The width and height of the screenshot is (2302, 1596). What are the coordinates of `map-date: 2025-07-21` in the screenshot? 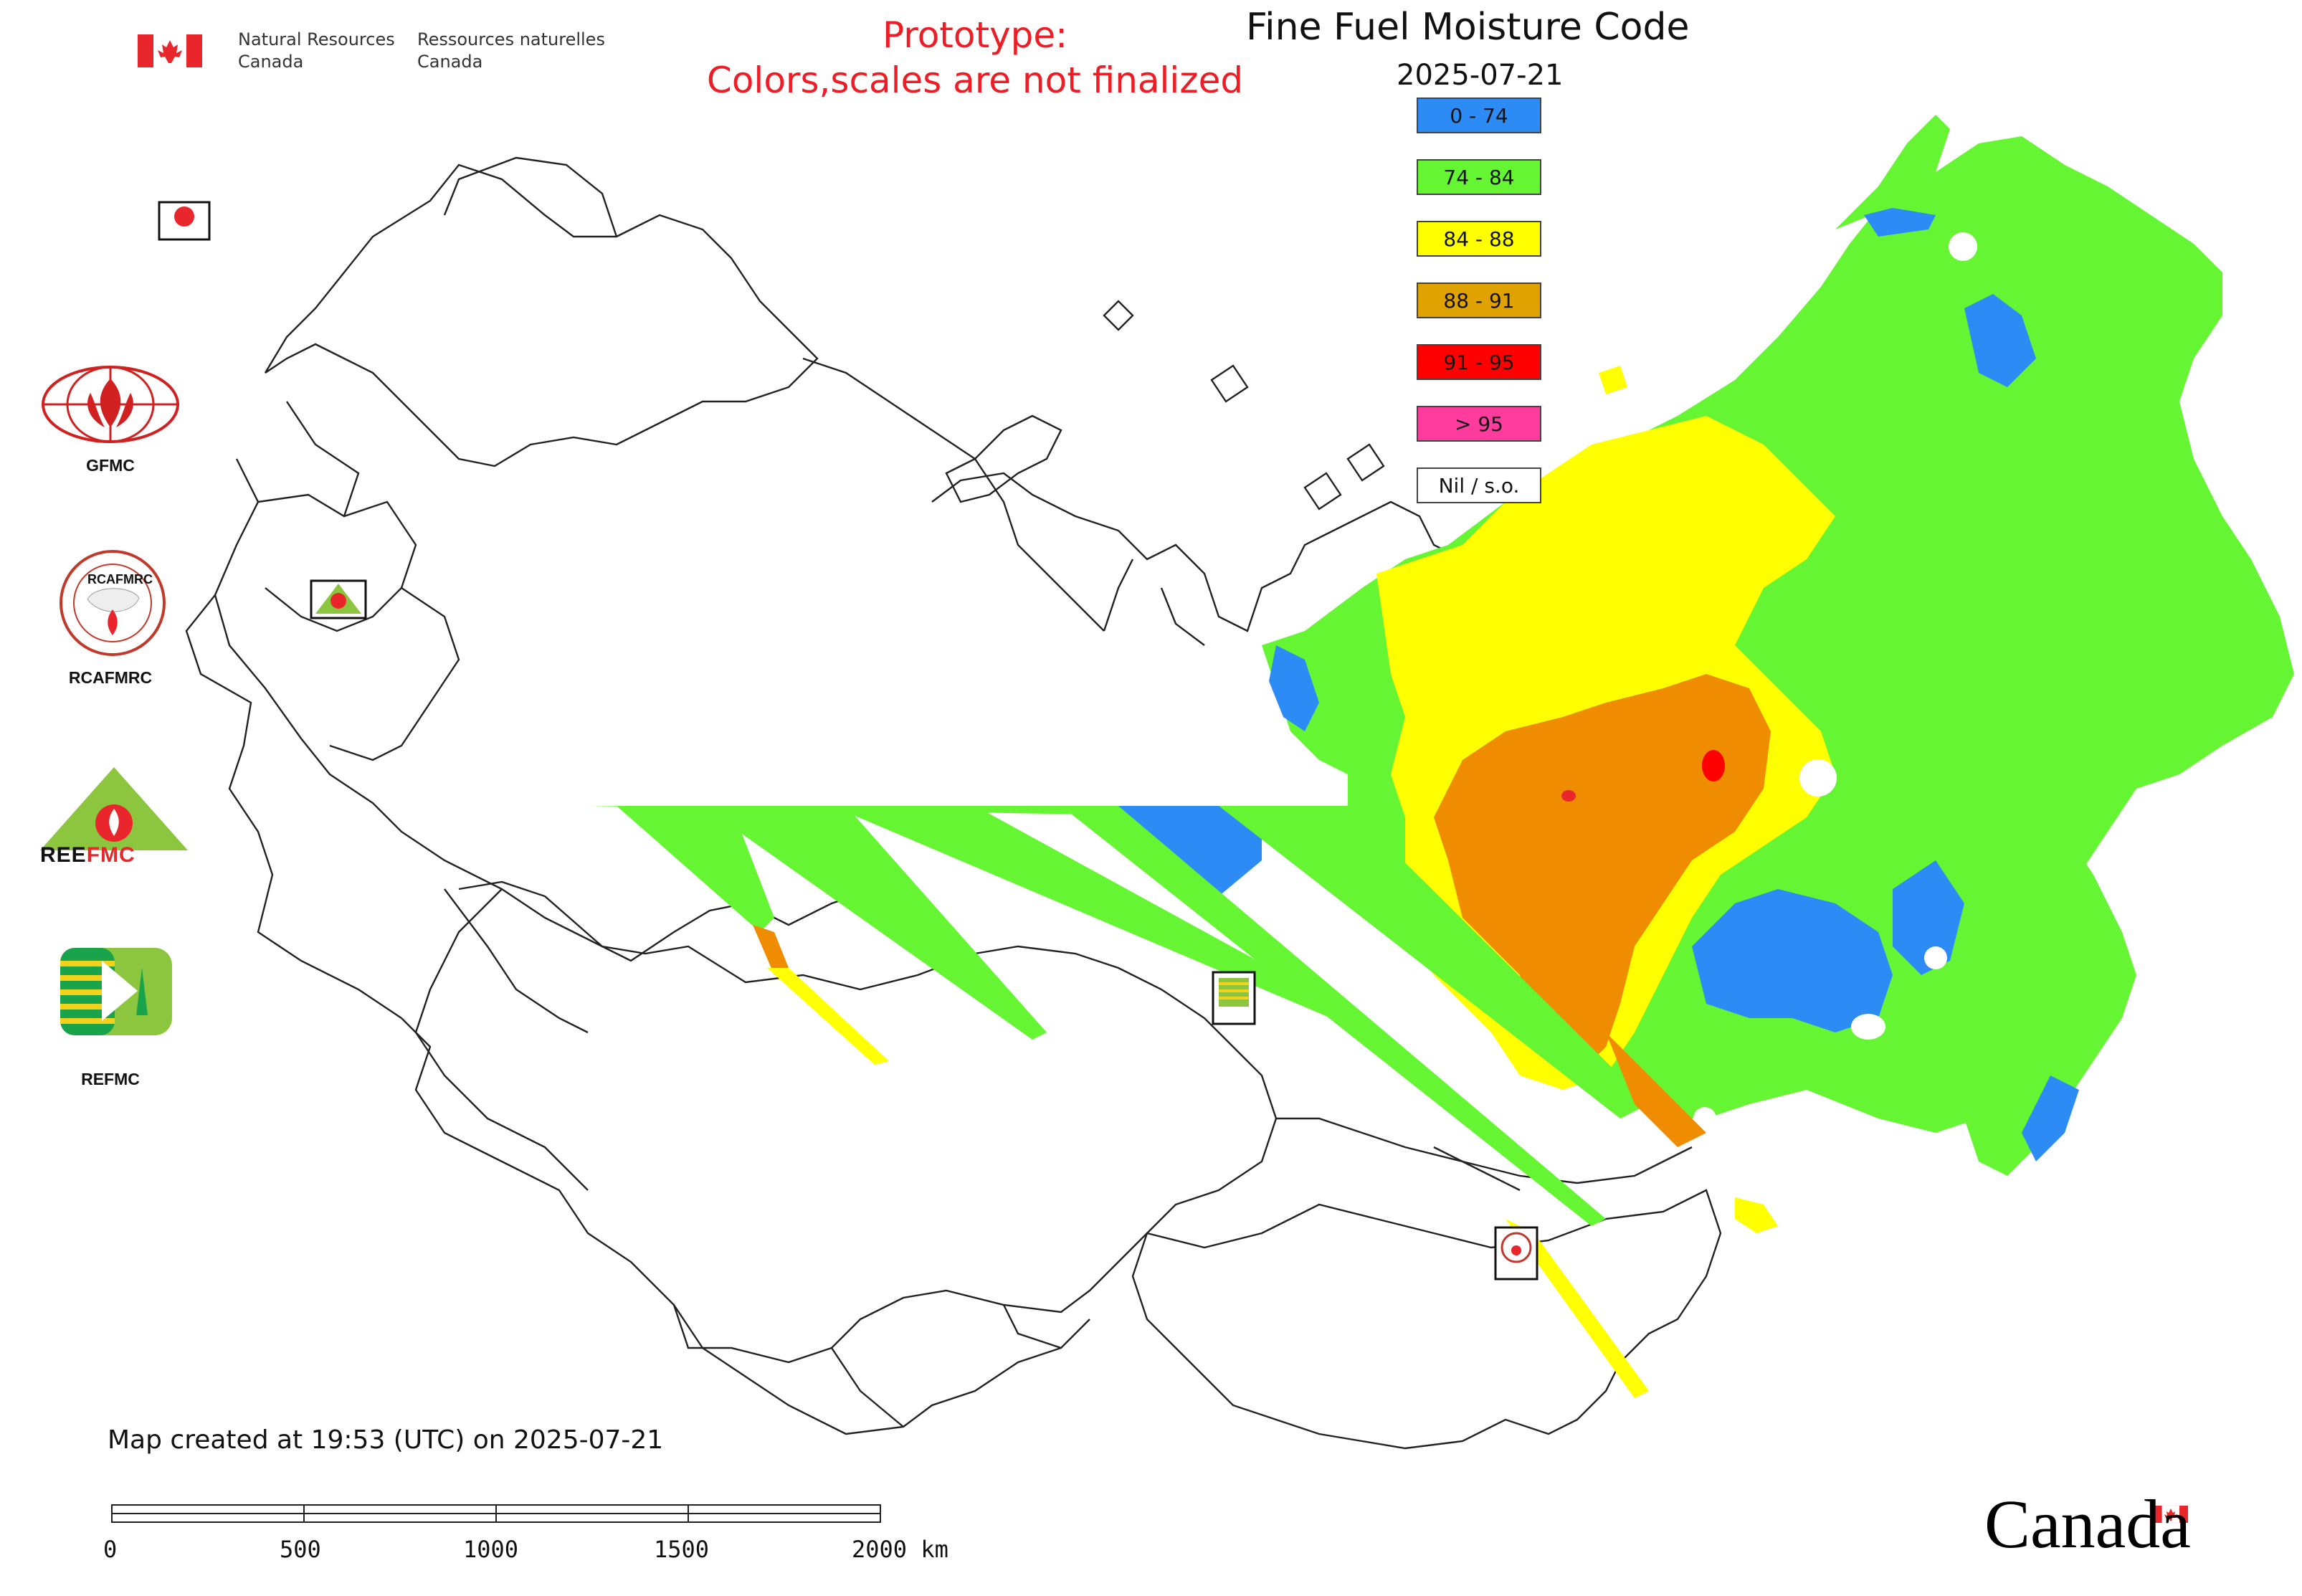 It's located at (1481, 75).